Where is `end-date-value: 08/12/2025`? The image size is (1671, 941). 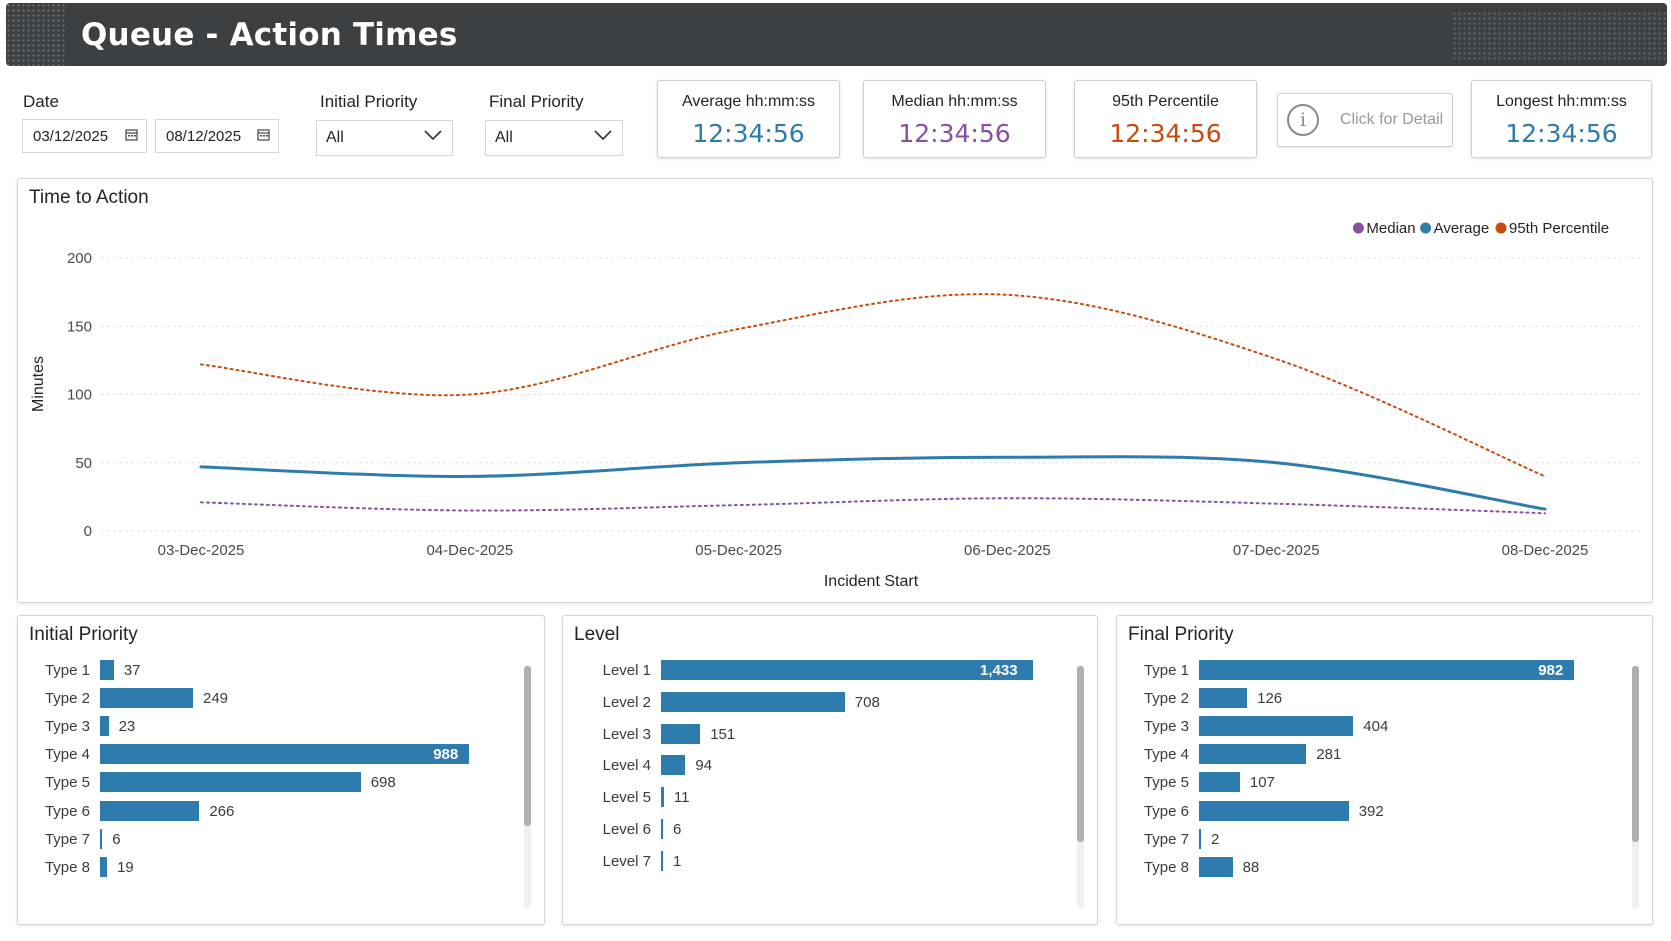
end-date-value: 08/12/2025 is located at coordinates (204, 136).